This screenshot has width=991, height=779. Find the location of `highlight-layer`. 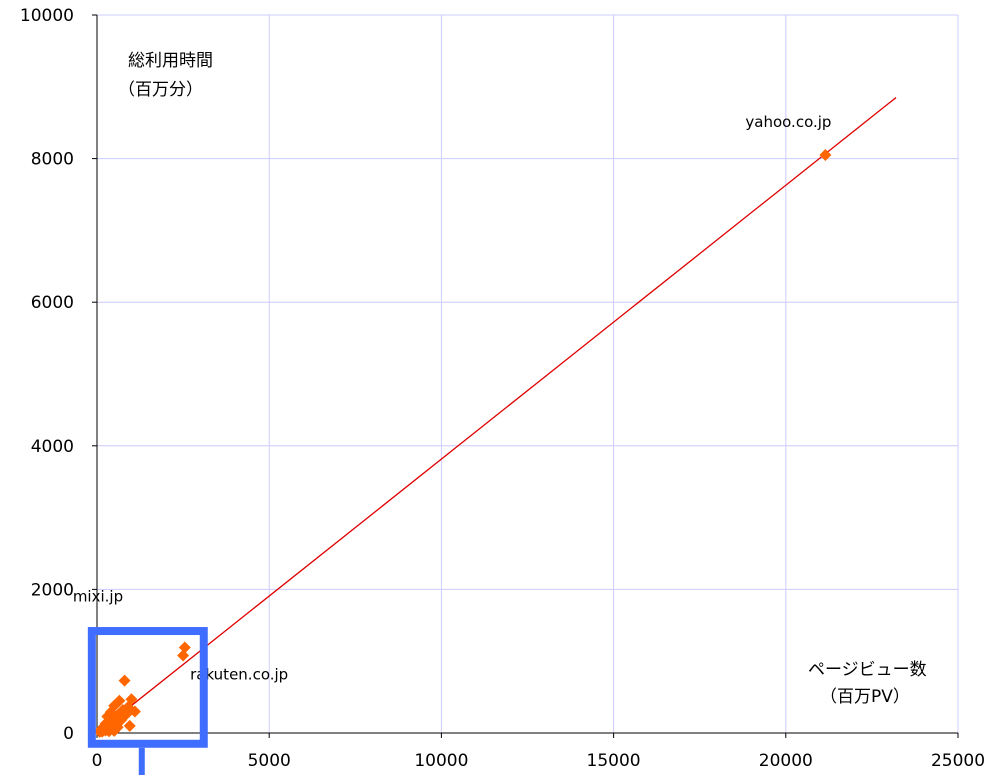

highlight-layer is located at coordinates (147, 701).